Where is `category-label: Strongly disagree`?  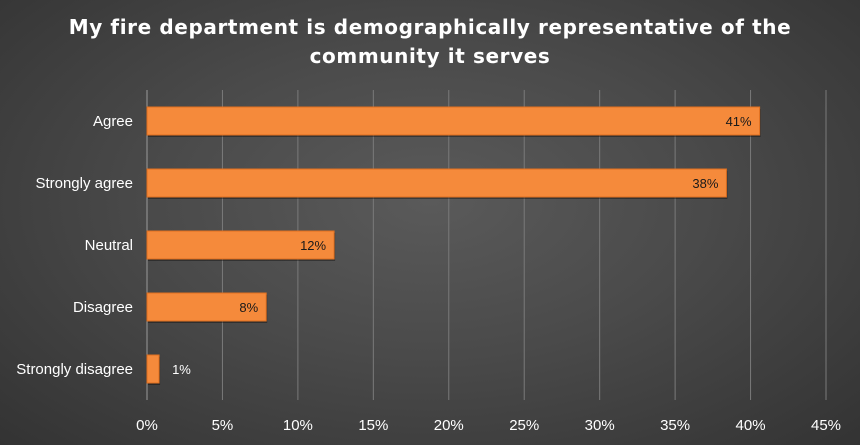 category-label: Strongly disagree is located at coordinates (74, 369).